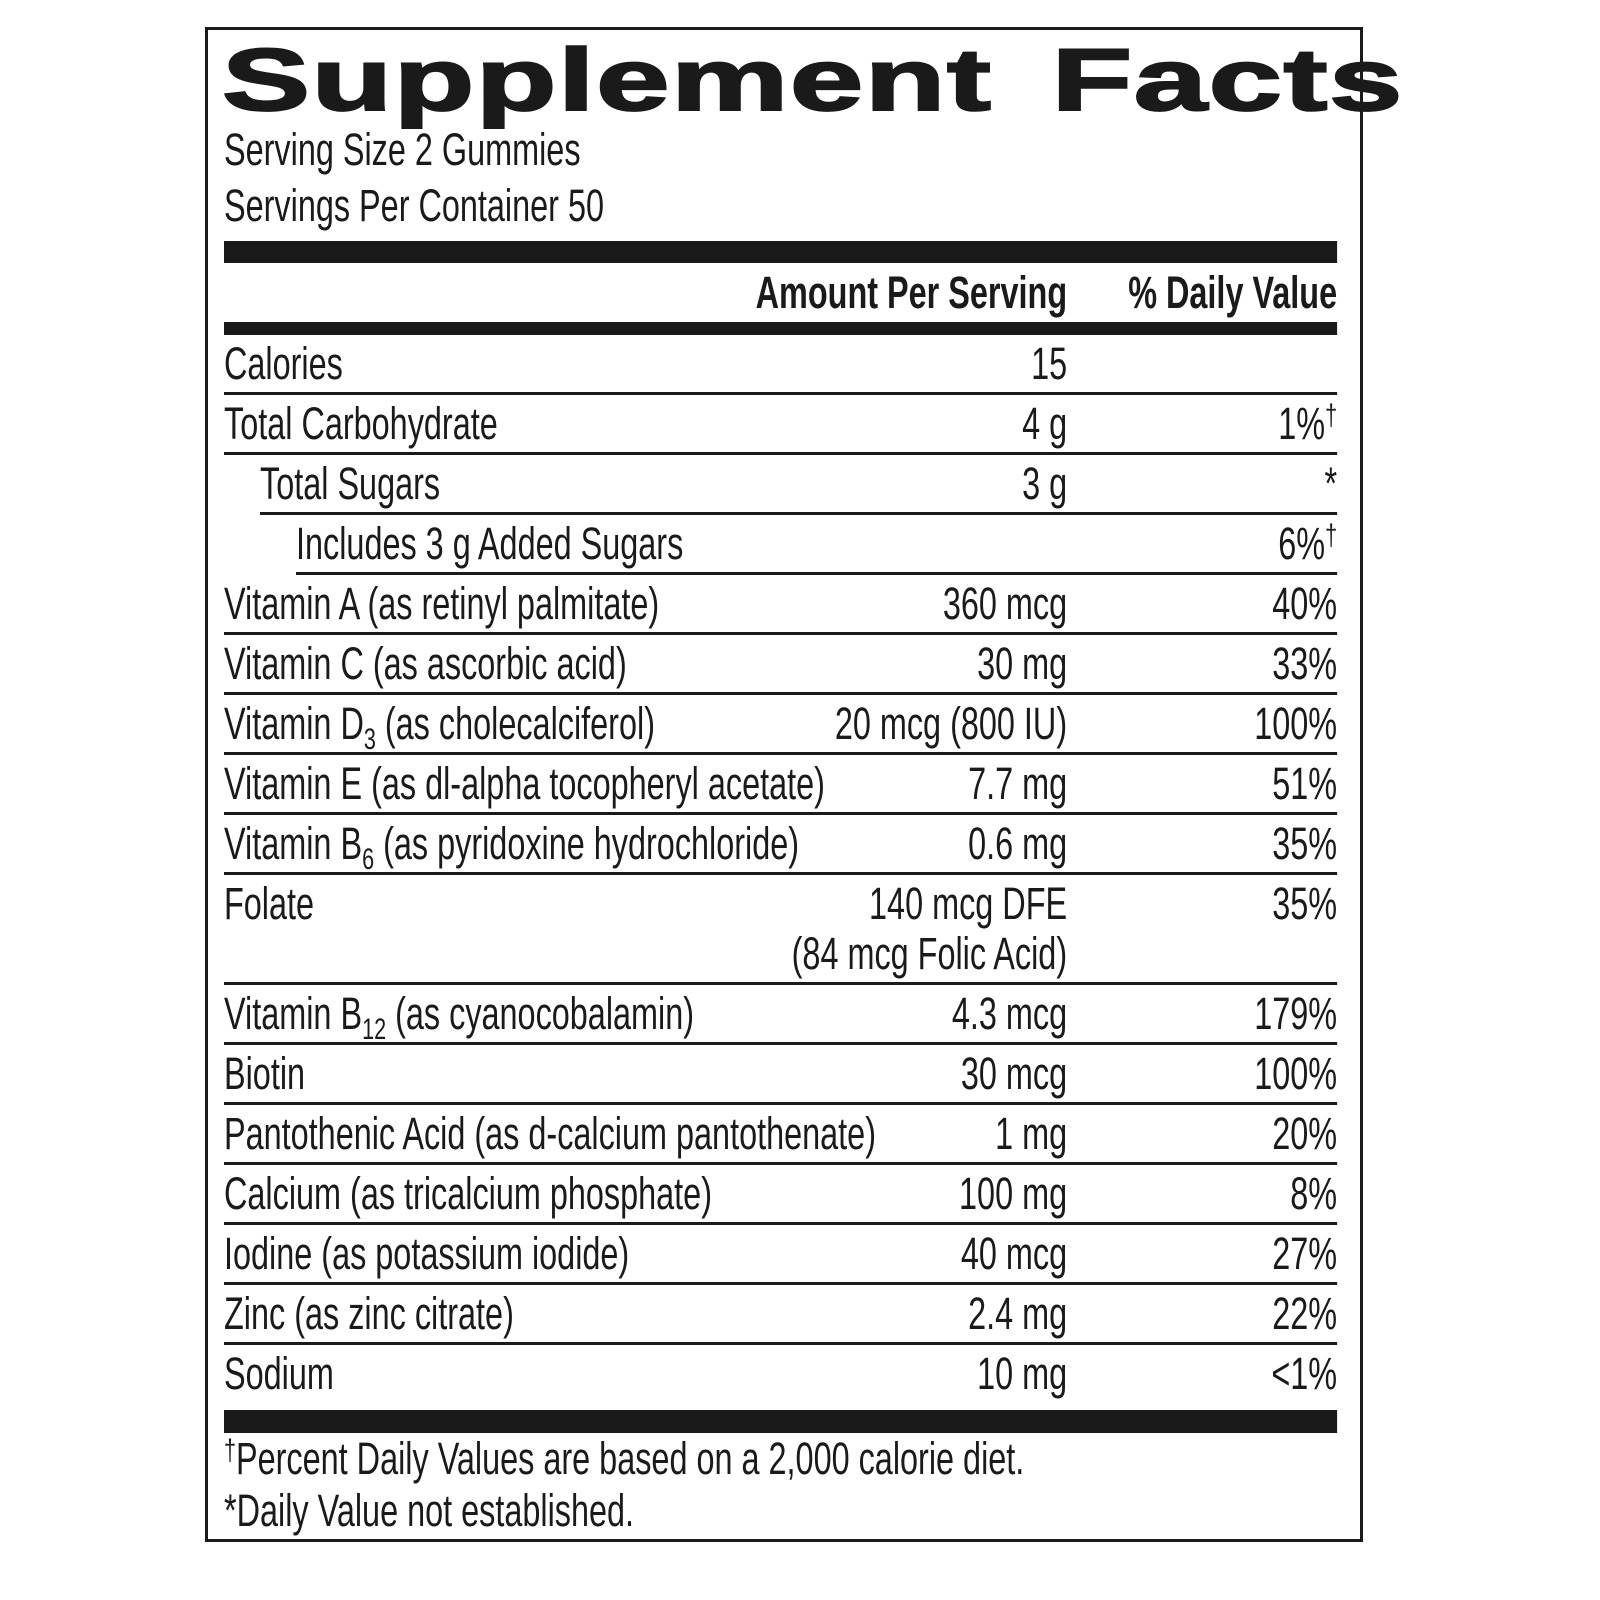 This screenshot has width=1600, height=1600. What do you see at coordinates (1304, 603) in the screenshot?
I see `daily-value: 40%` at bounding box center [1304, 603].